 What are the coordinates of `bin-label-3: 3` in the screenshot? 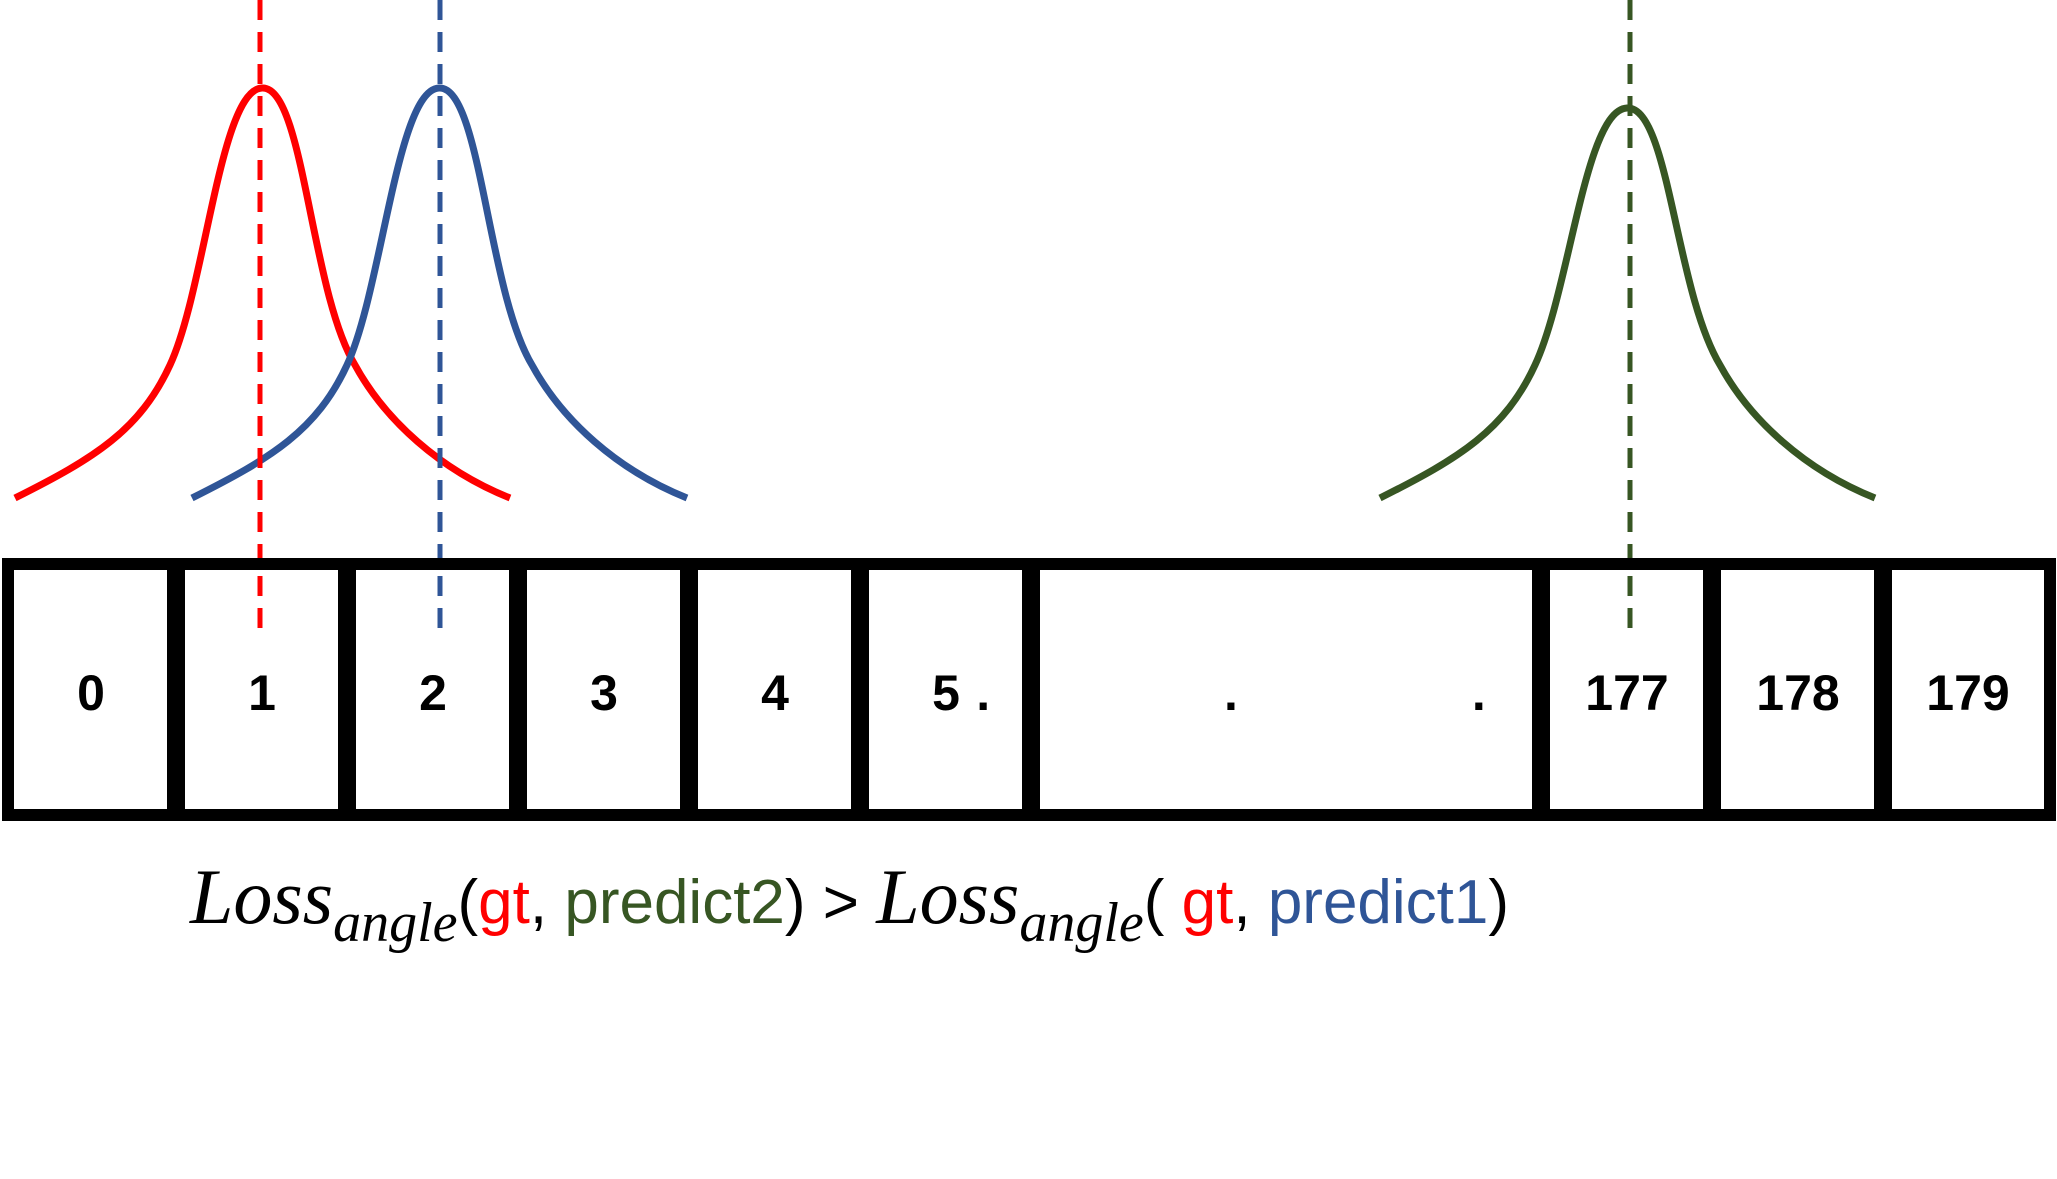 It's located at (604, 693).